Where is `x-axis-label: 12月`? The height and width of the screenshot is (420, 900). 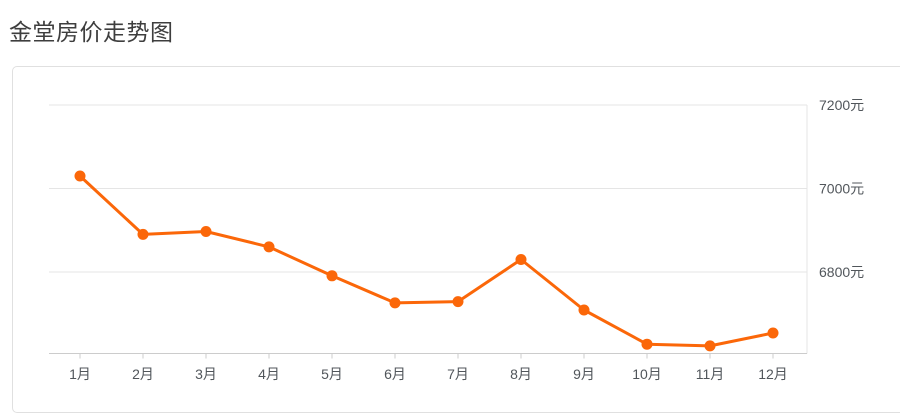 x-axis-label: 12月 is located at coordinates (773, 374).